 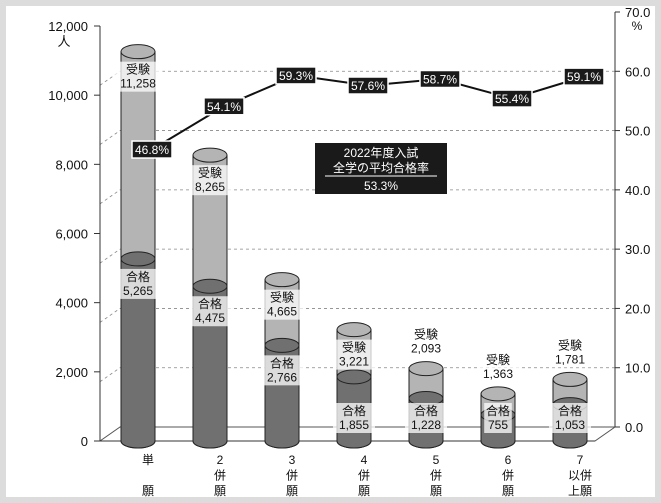 I want to click on right-tick-label: 40.0, so click(x=637, y=190).